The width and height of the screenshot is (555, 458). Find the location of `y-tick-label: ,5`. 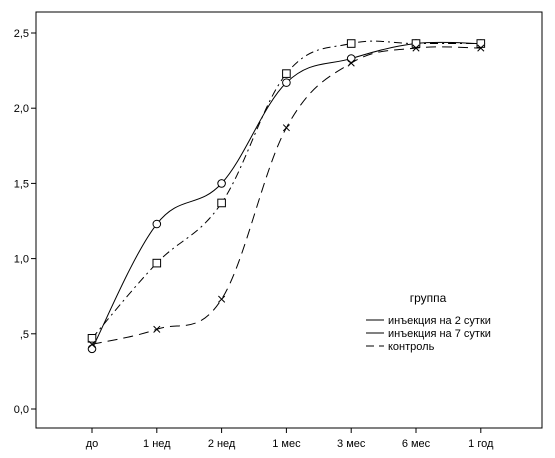

y-tick-label: ,5 is located at coordinates (24, 335).